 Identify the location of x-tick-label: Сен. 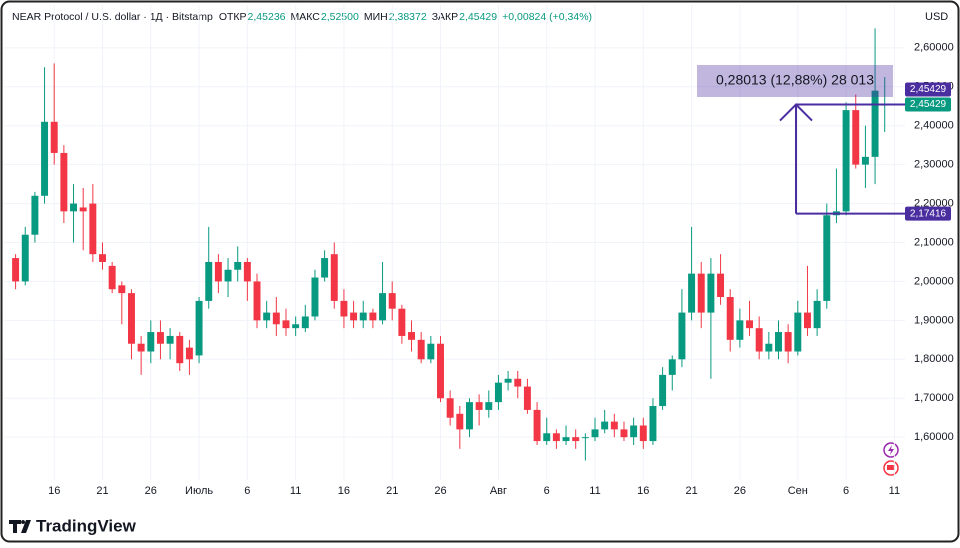
(798, 491).